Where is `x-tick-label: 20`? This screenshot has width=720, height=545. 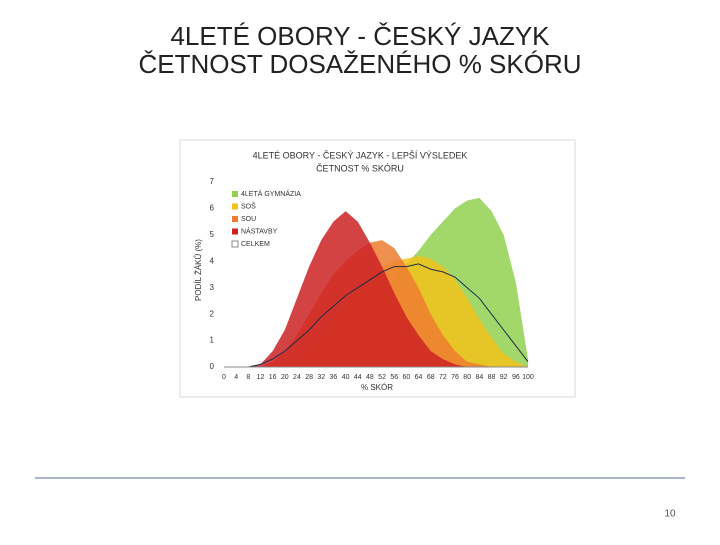 x-tick-label: 20 is located at coordinates (285, 377).